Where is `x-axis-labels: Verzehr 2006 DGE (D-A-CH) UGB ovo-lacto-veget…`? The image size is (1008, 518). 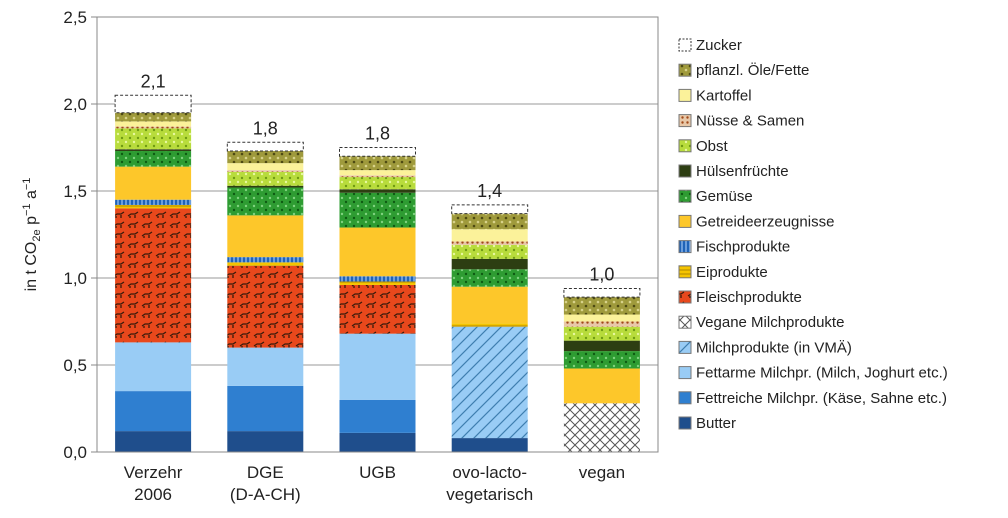 x-axis-labels: Verzehr 2006 DGE (D-A-CH) UGB ovo-lacto-veget… is located at coordinates (374, 483).